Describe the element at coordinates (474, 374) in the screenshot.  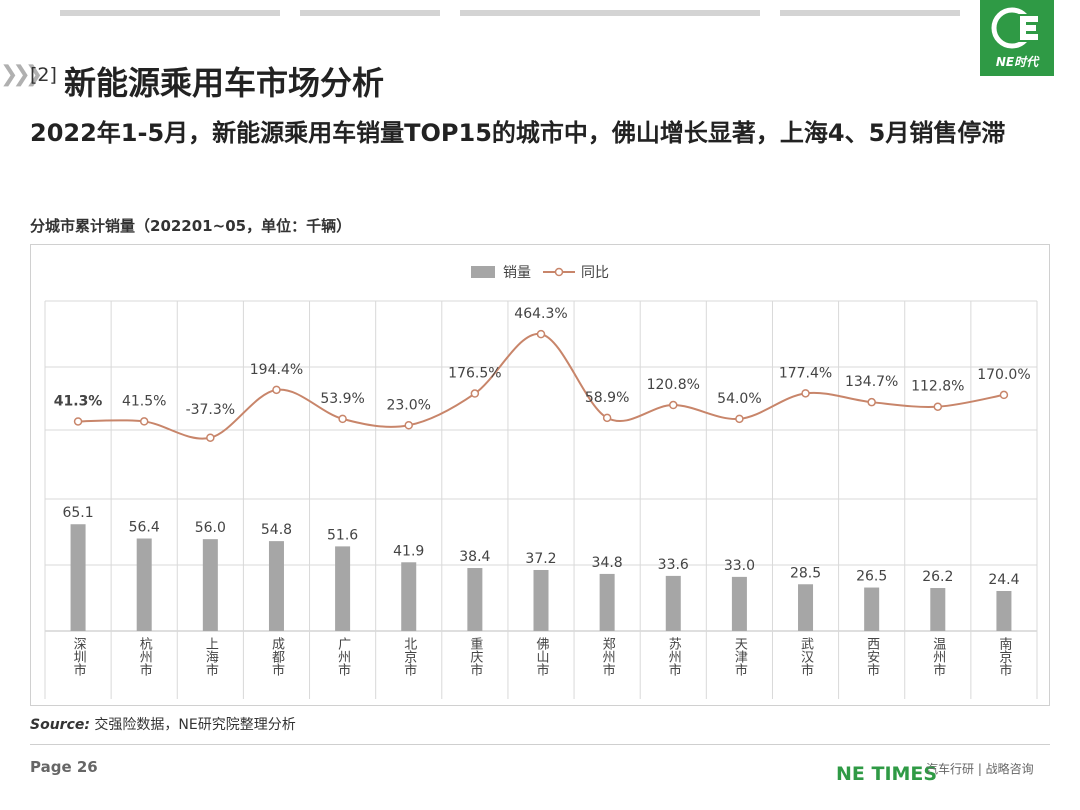
I see `yoy-data-label: 176.5%` at that location.